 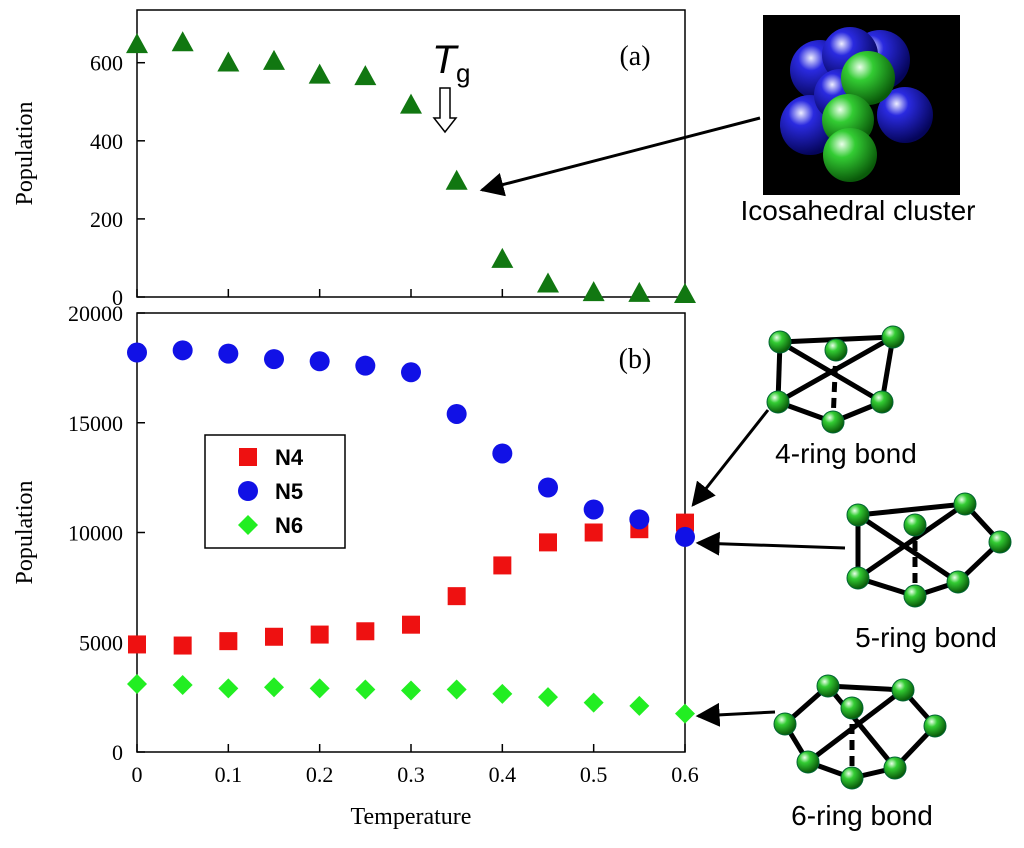 What do you see at coordinates (634, 56) in the screenshot?
I see `panel-label: (a)` at bounding box center [634, 56].